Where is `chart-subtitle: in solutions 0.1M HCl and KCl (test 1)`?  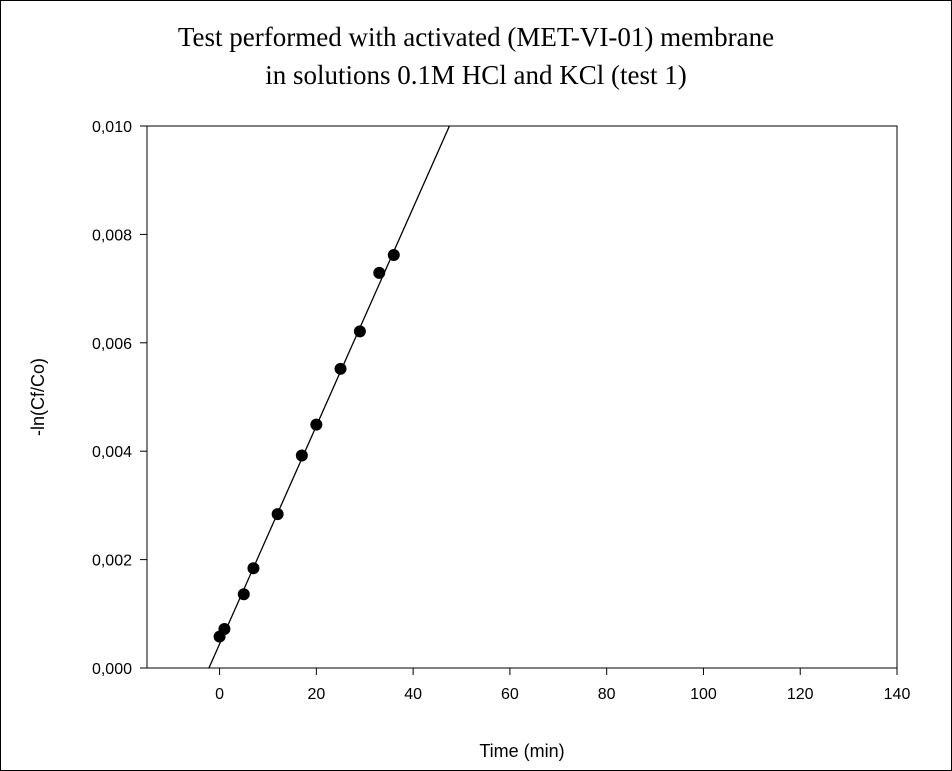 chart-subtitle: in solutions 0.1M HCl and KCl (test 1) is located at coordinates (476, 75).